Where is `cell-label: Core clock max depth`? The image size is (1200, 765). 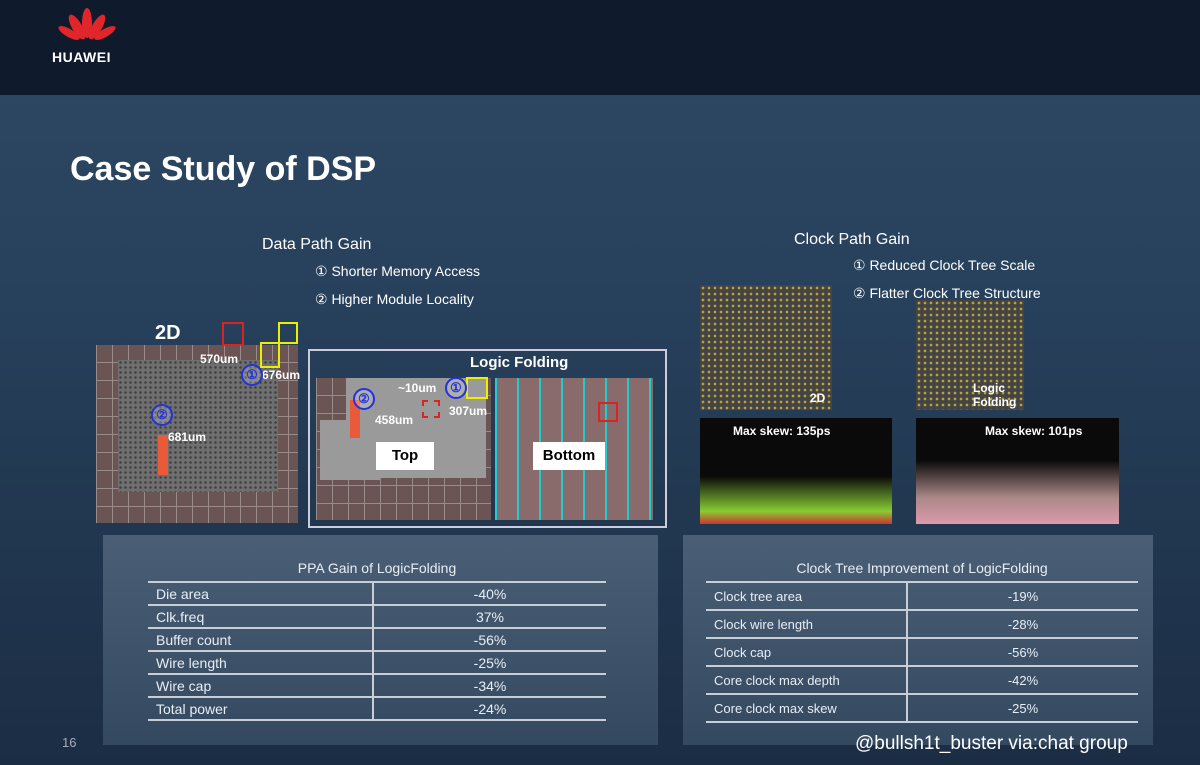
cell-label: Core clock max depth is located at coordinates (806, 680).